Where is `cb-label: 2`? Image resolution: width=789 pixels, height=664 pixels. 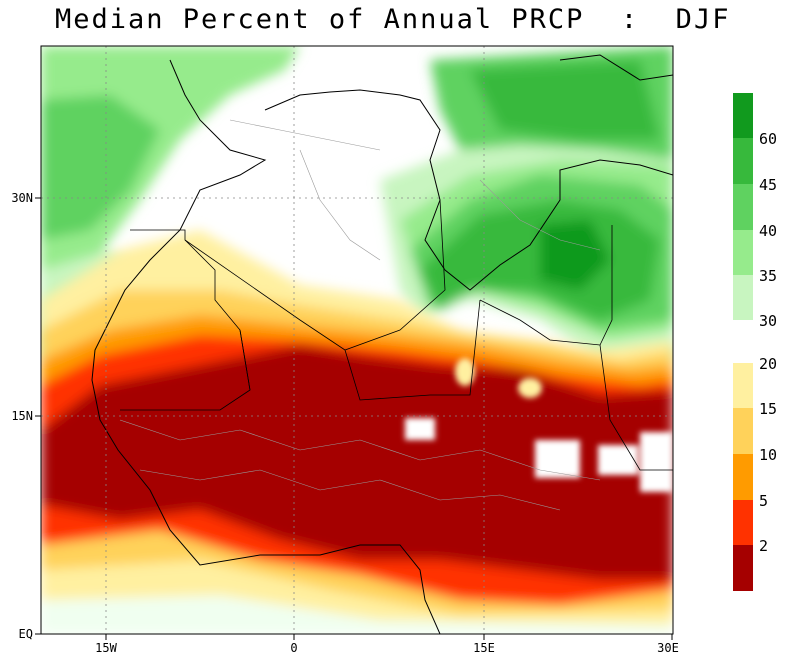
cb-label: 2 is located at coordinates (763, 546).